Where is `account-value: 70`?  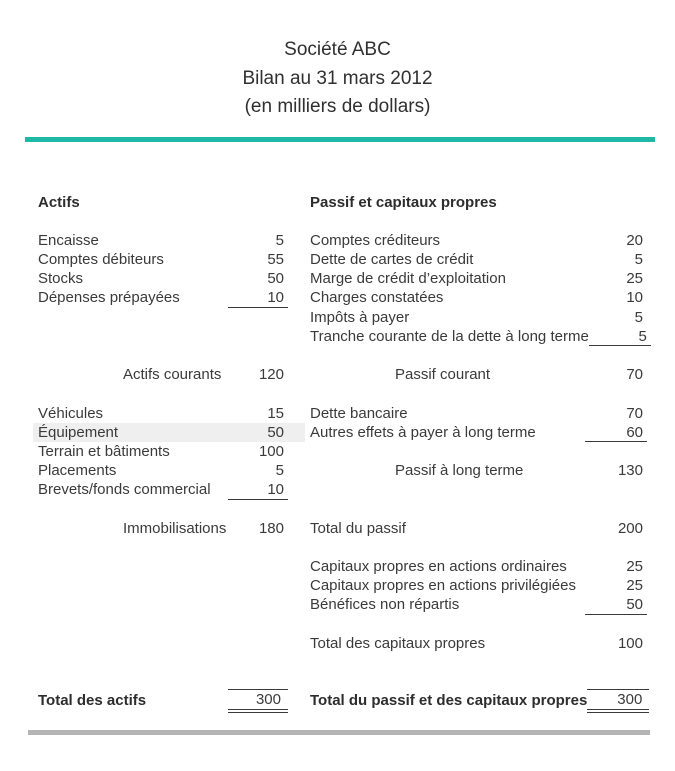
account-value: 70 is located at coordinates (634, 413).